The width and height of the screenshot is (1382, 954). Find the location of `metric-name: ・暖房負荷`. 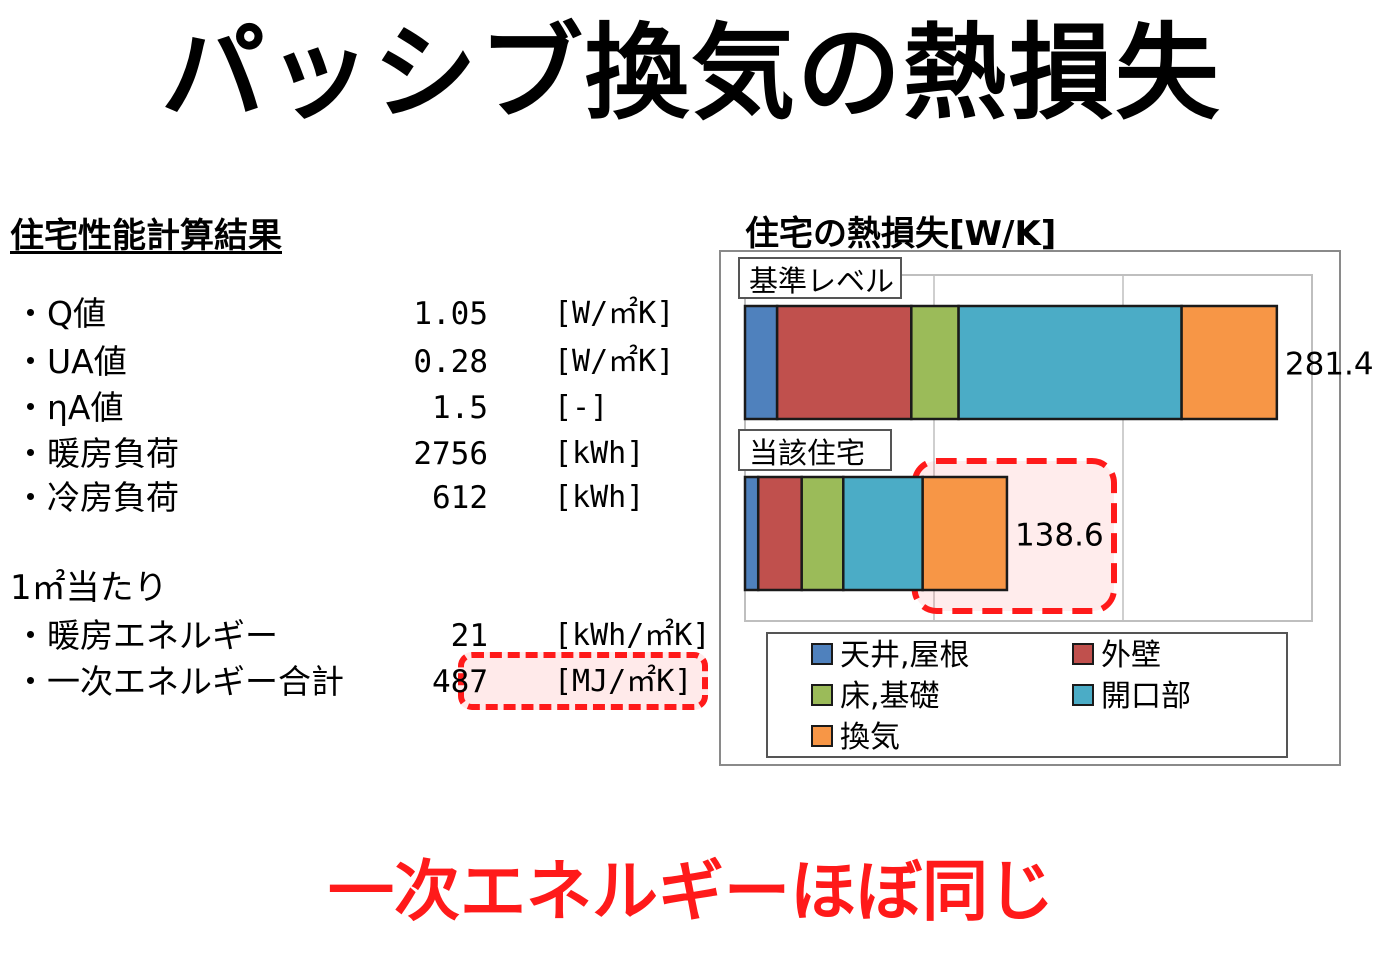

metric-name: ・暖房負荷 is located at coordinates (96, 453).